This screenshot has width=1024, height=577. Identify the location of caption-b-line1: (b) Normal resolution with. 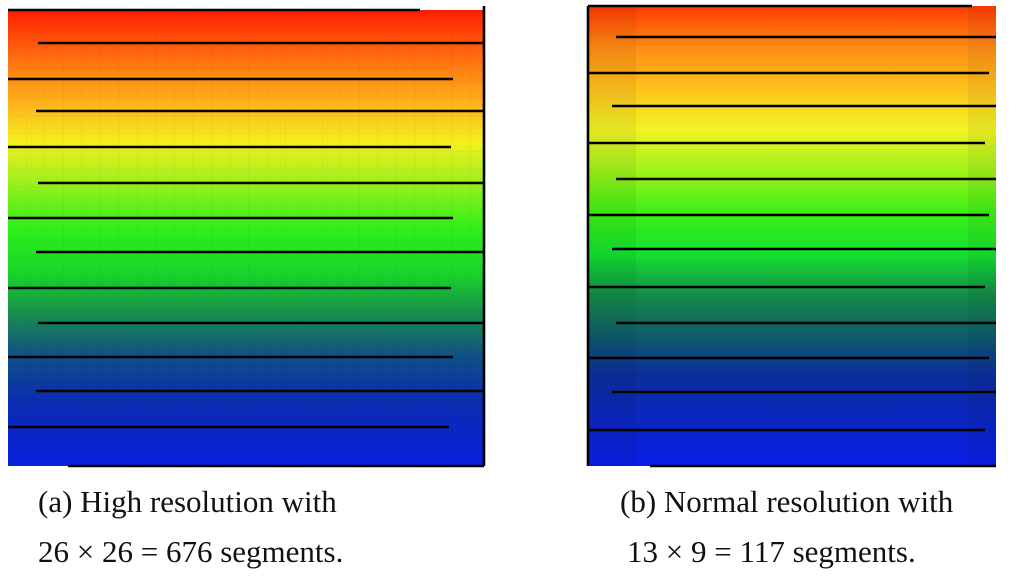
(787, 501).